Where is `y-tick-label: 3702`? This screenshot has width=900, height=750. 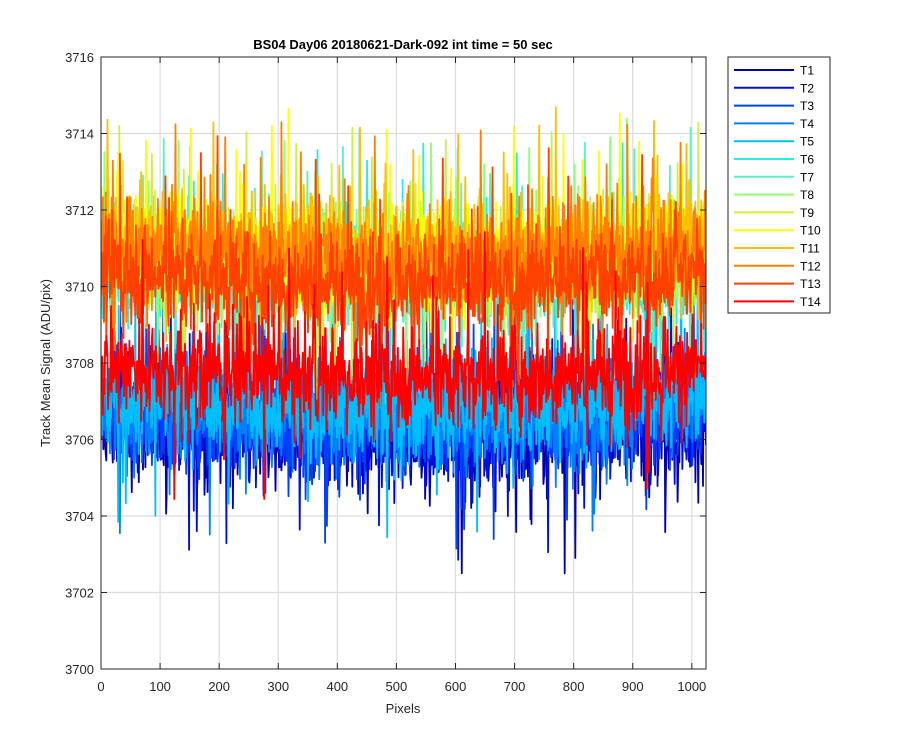 y-tick-label: 3702 is located at coordinates (79, 593).